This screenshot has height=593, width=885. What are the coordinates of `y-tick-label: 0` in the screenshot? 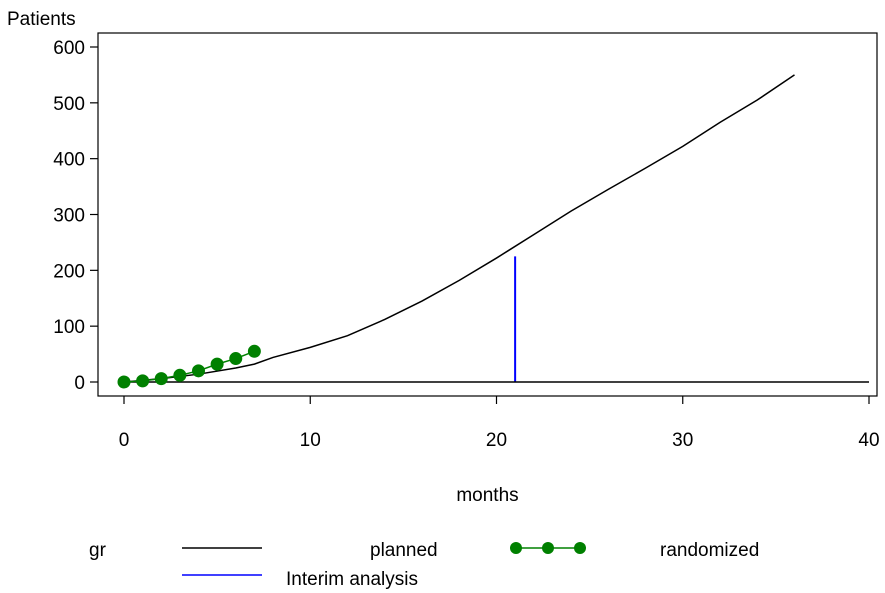 It's located at (79, 383).